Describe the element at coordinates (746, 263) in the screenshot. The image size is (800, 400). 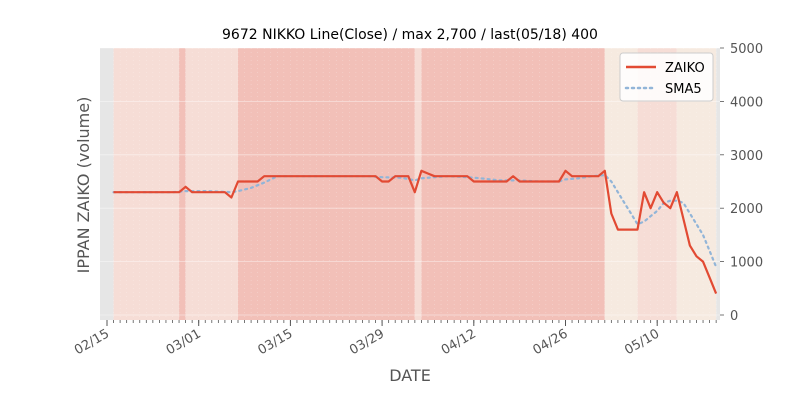
I see `y-tick-label: 1000` at that location.